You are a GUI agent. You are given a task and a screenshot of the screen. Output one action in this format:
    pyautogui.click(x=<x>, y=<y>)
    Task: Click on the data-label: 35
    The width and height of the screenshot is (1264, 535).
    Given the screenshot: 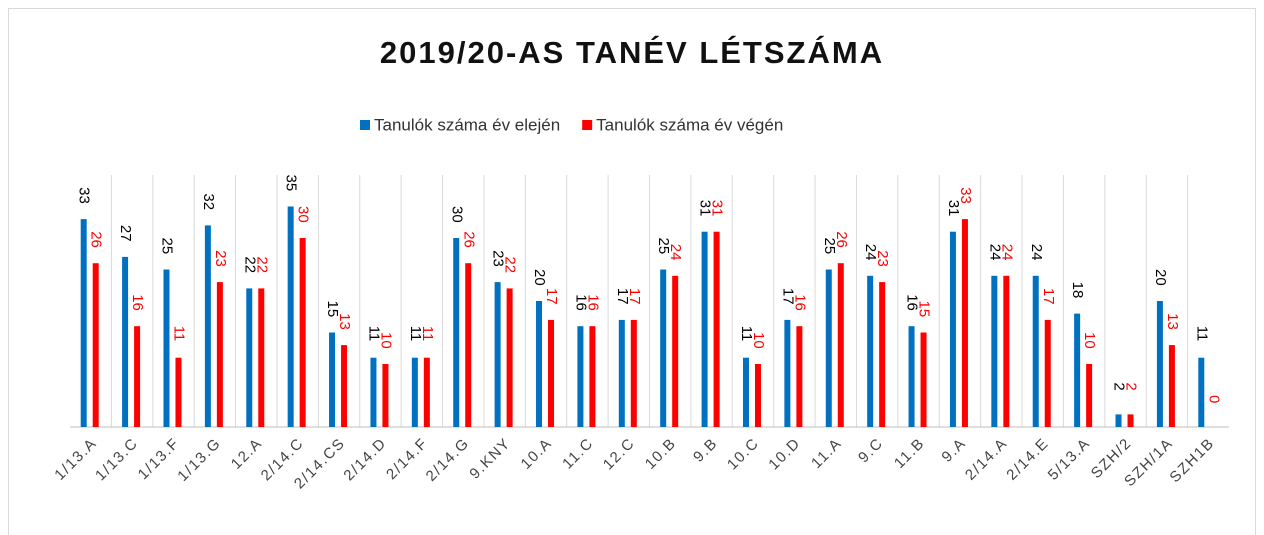 What is the action you would take?
    pyautogui.click(x=291, y=183)
    